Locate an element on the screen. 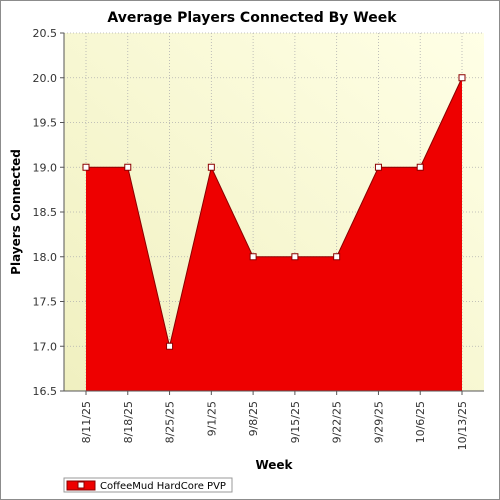  x-tick-label: 8/18/25 is located at coordinates (128, 422).